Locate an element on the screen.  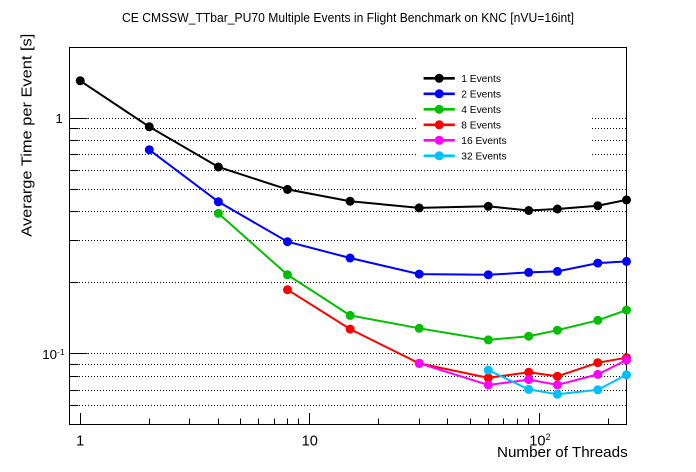
svg-text: 1 Events is located at coordinates (481, 79).